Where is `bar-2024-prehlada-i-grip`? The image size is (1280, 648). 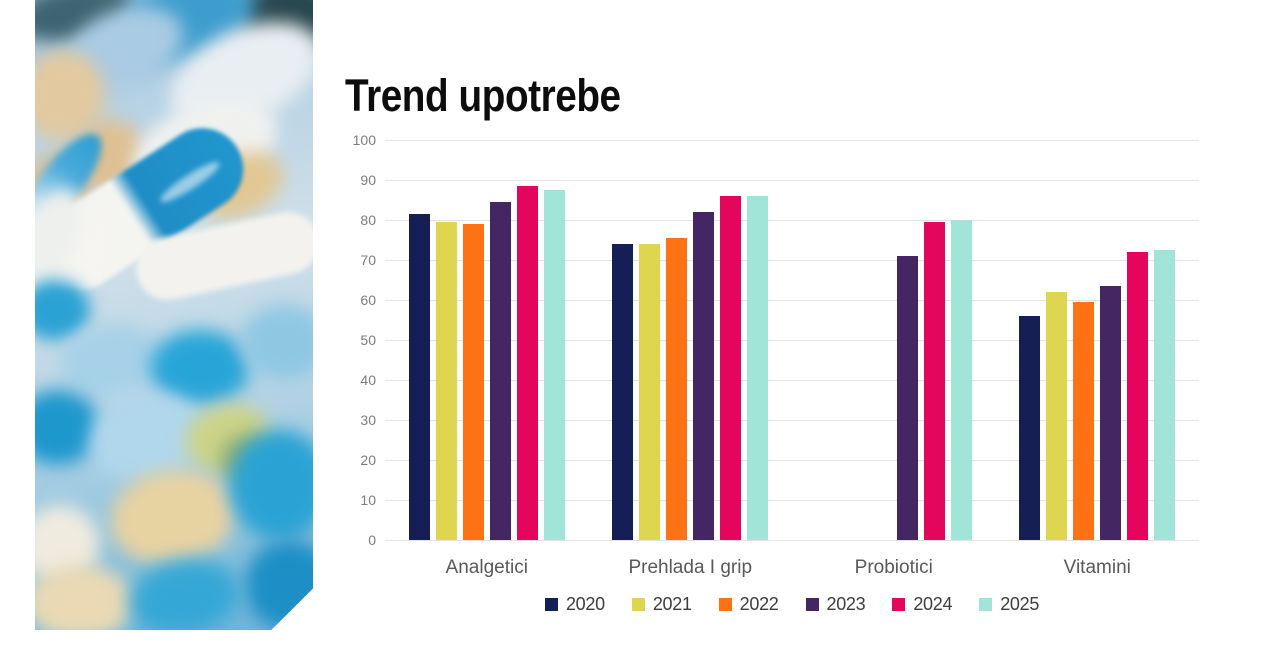 bar-2024-prehlada-i-grip is located at coordinates (731, 368).